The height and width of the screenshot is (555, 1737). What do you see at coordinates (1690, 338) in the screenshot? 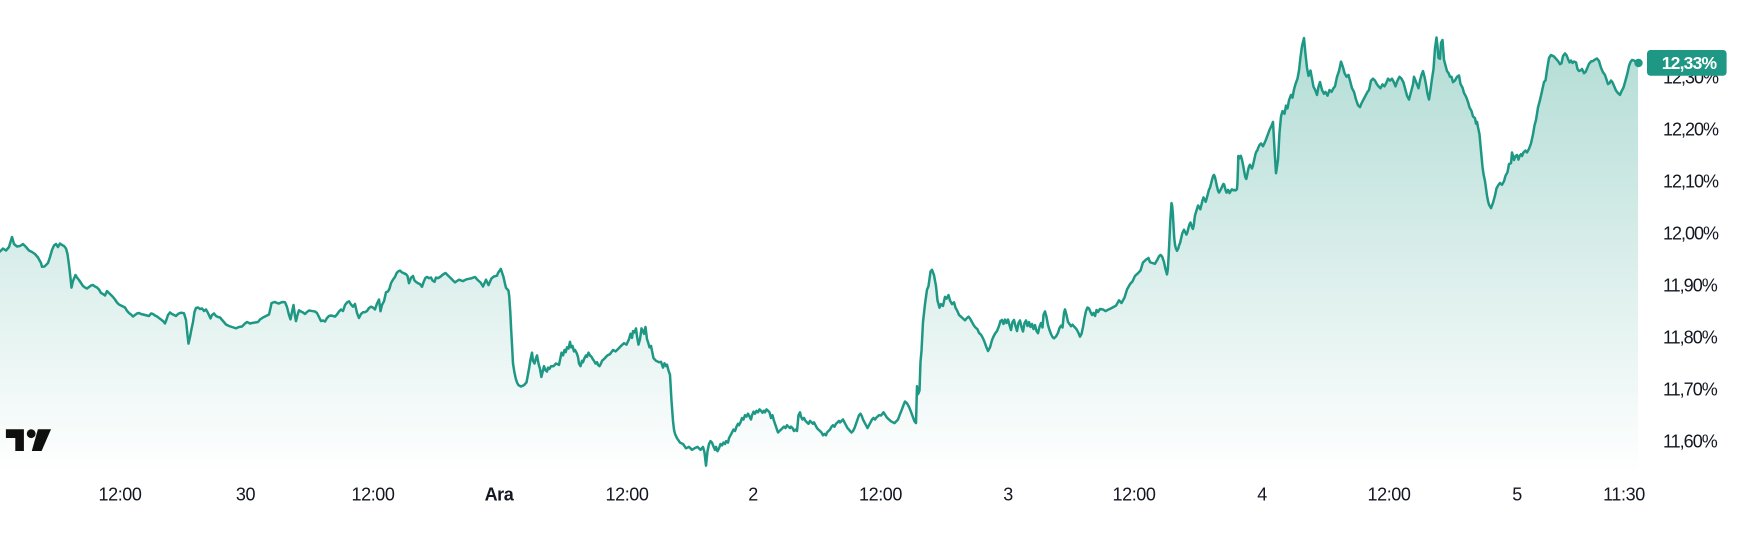
I see `svg-text: 11,80%` at bounding box center [1690, 338].